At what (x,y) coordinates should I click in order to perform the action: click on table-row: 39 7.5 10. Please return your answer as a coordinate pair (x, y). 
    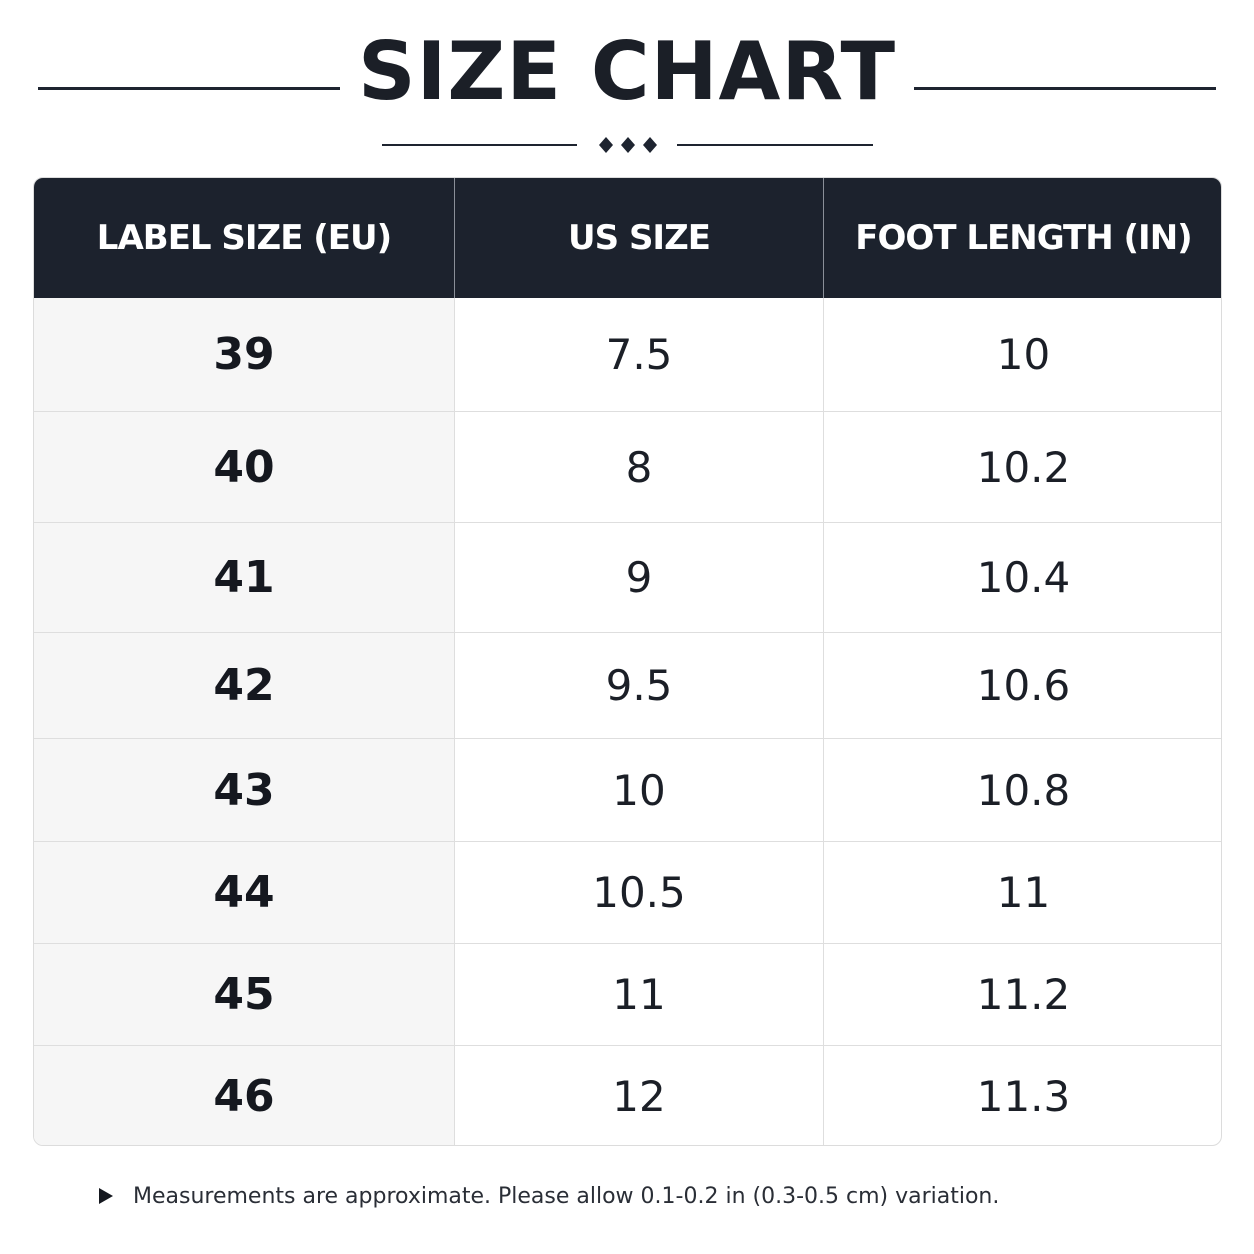
    Looking at the image, I should click on (627, 354).